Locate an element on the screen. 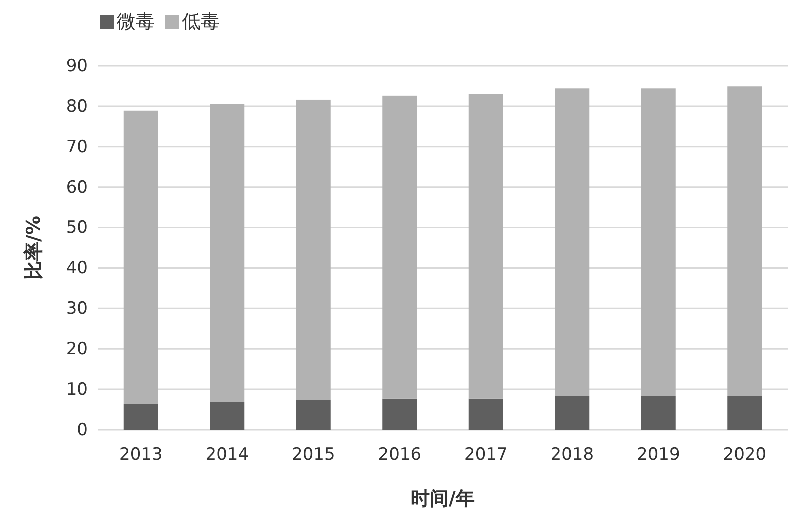  legend-label: 微毒 is located at coordinates (136, 22).